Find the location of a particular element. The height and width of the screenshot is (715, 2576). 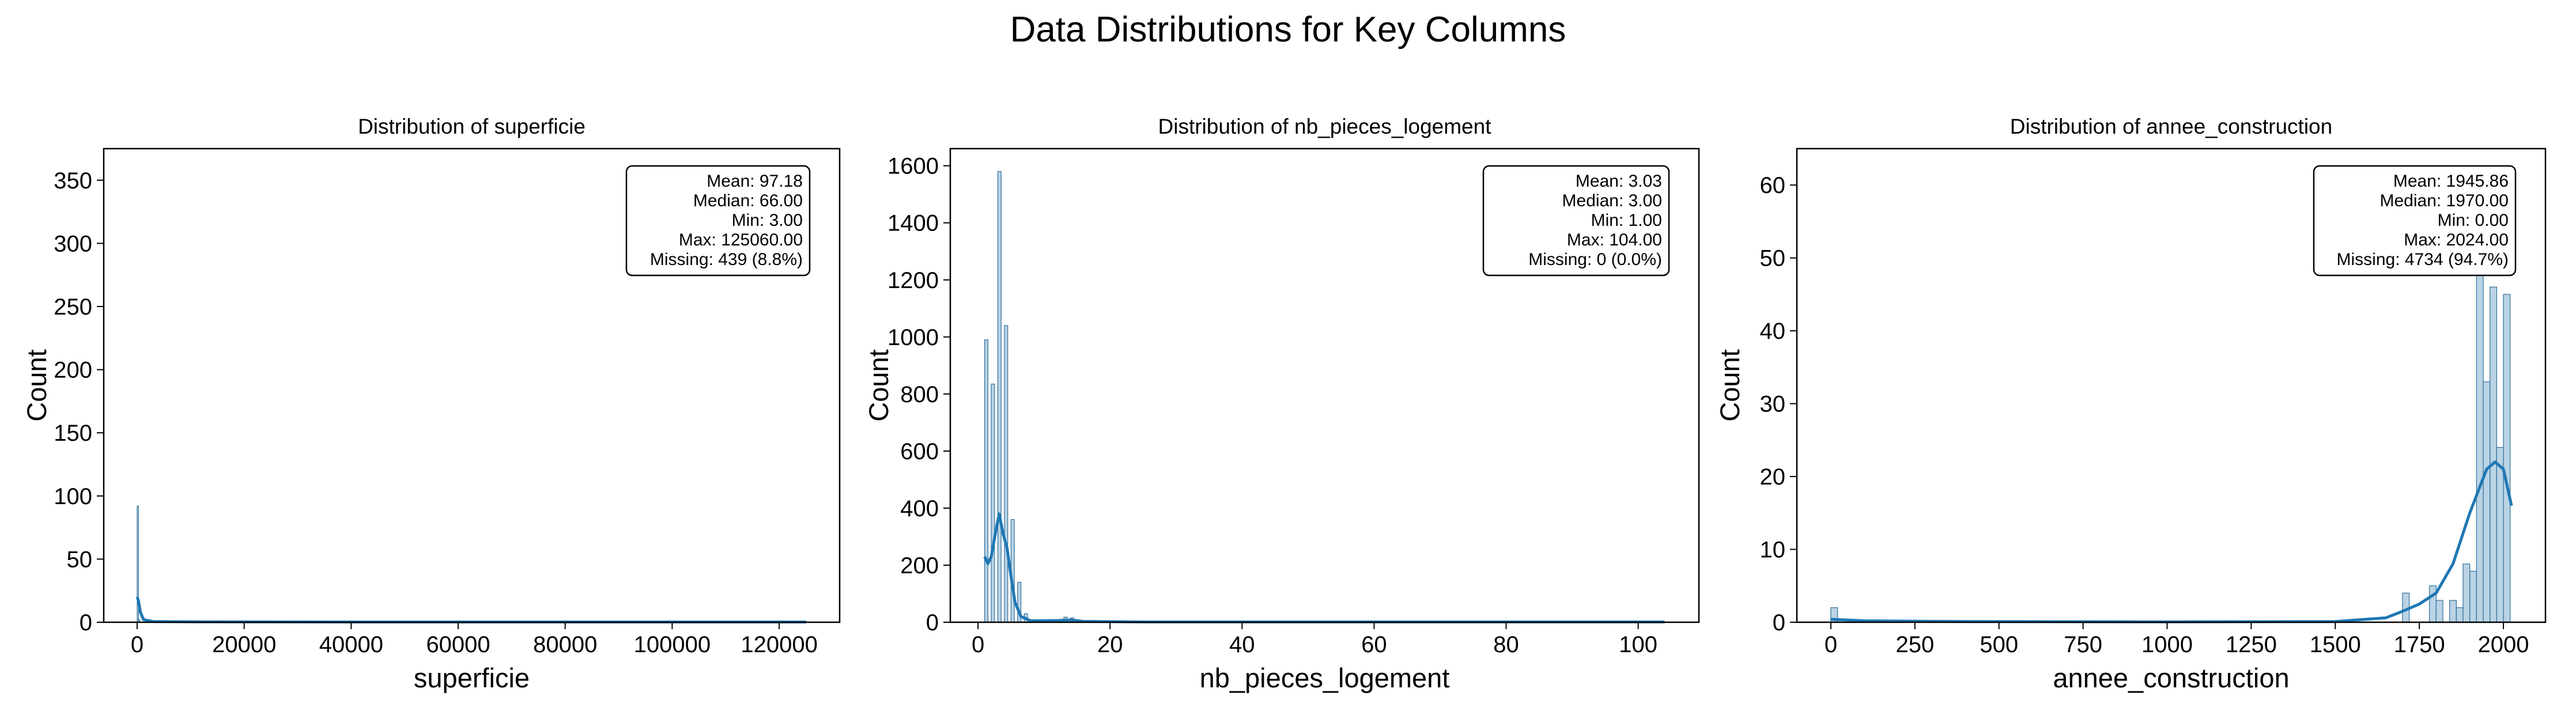

panel-title: Distribution of nb_pieces_logement is located at coordinates (1325, 126).